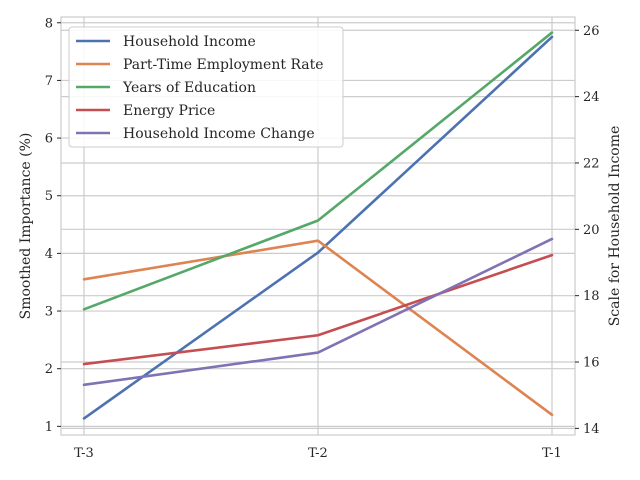 This screenshot has height=480, width=640. What do you see at coordinates (552, 453) in the screenshot?
I see `x-tick-label: T-1` at bounding box center [552, 453].